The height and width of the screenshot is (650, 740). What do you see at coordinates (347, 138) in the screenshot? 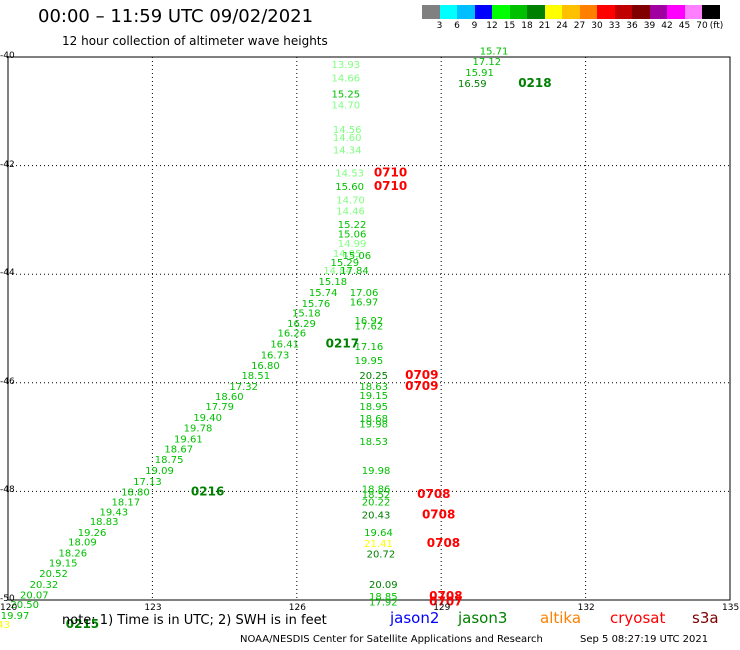
I see `wave-height-label: 14.60` at bounding box center [347, 138].